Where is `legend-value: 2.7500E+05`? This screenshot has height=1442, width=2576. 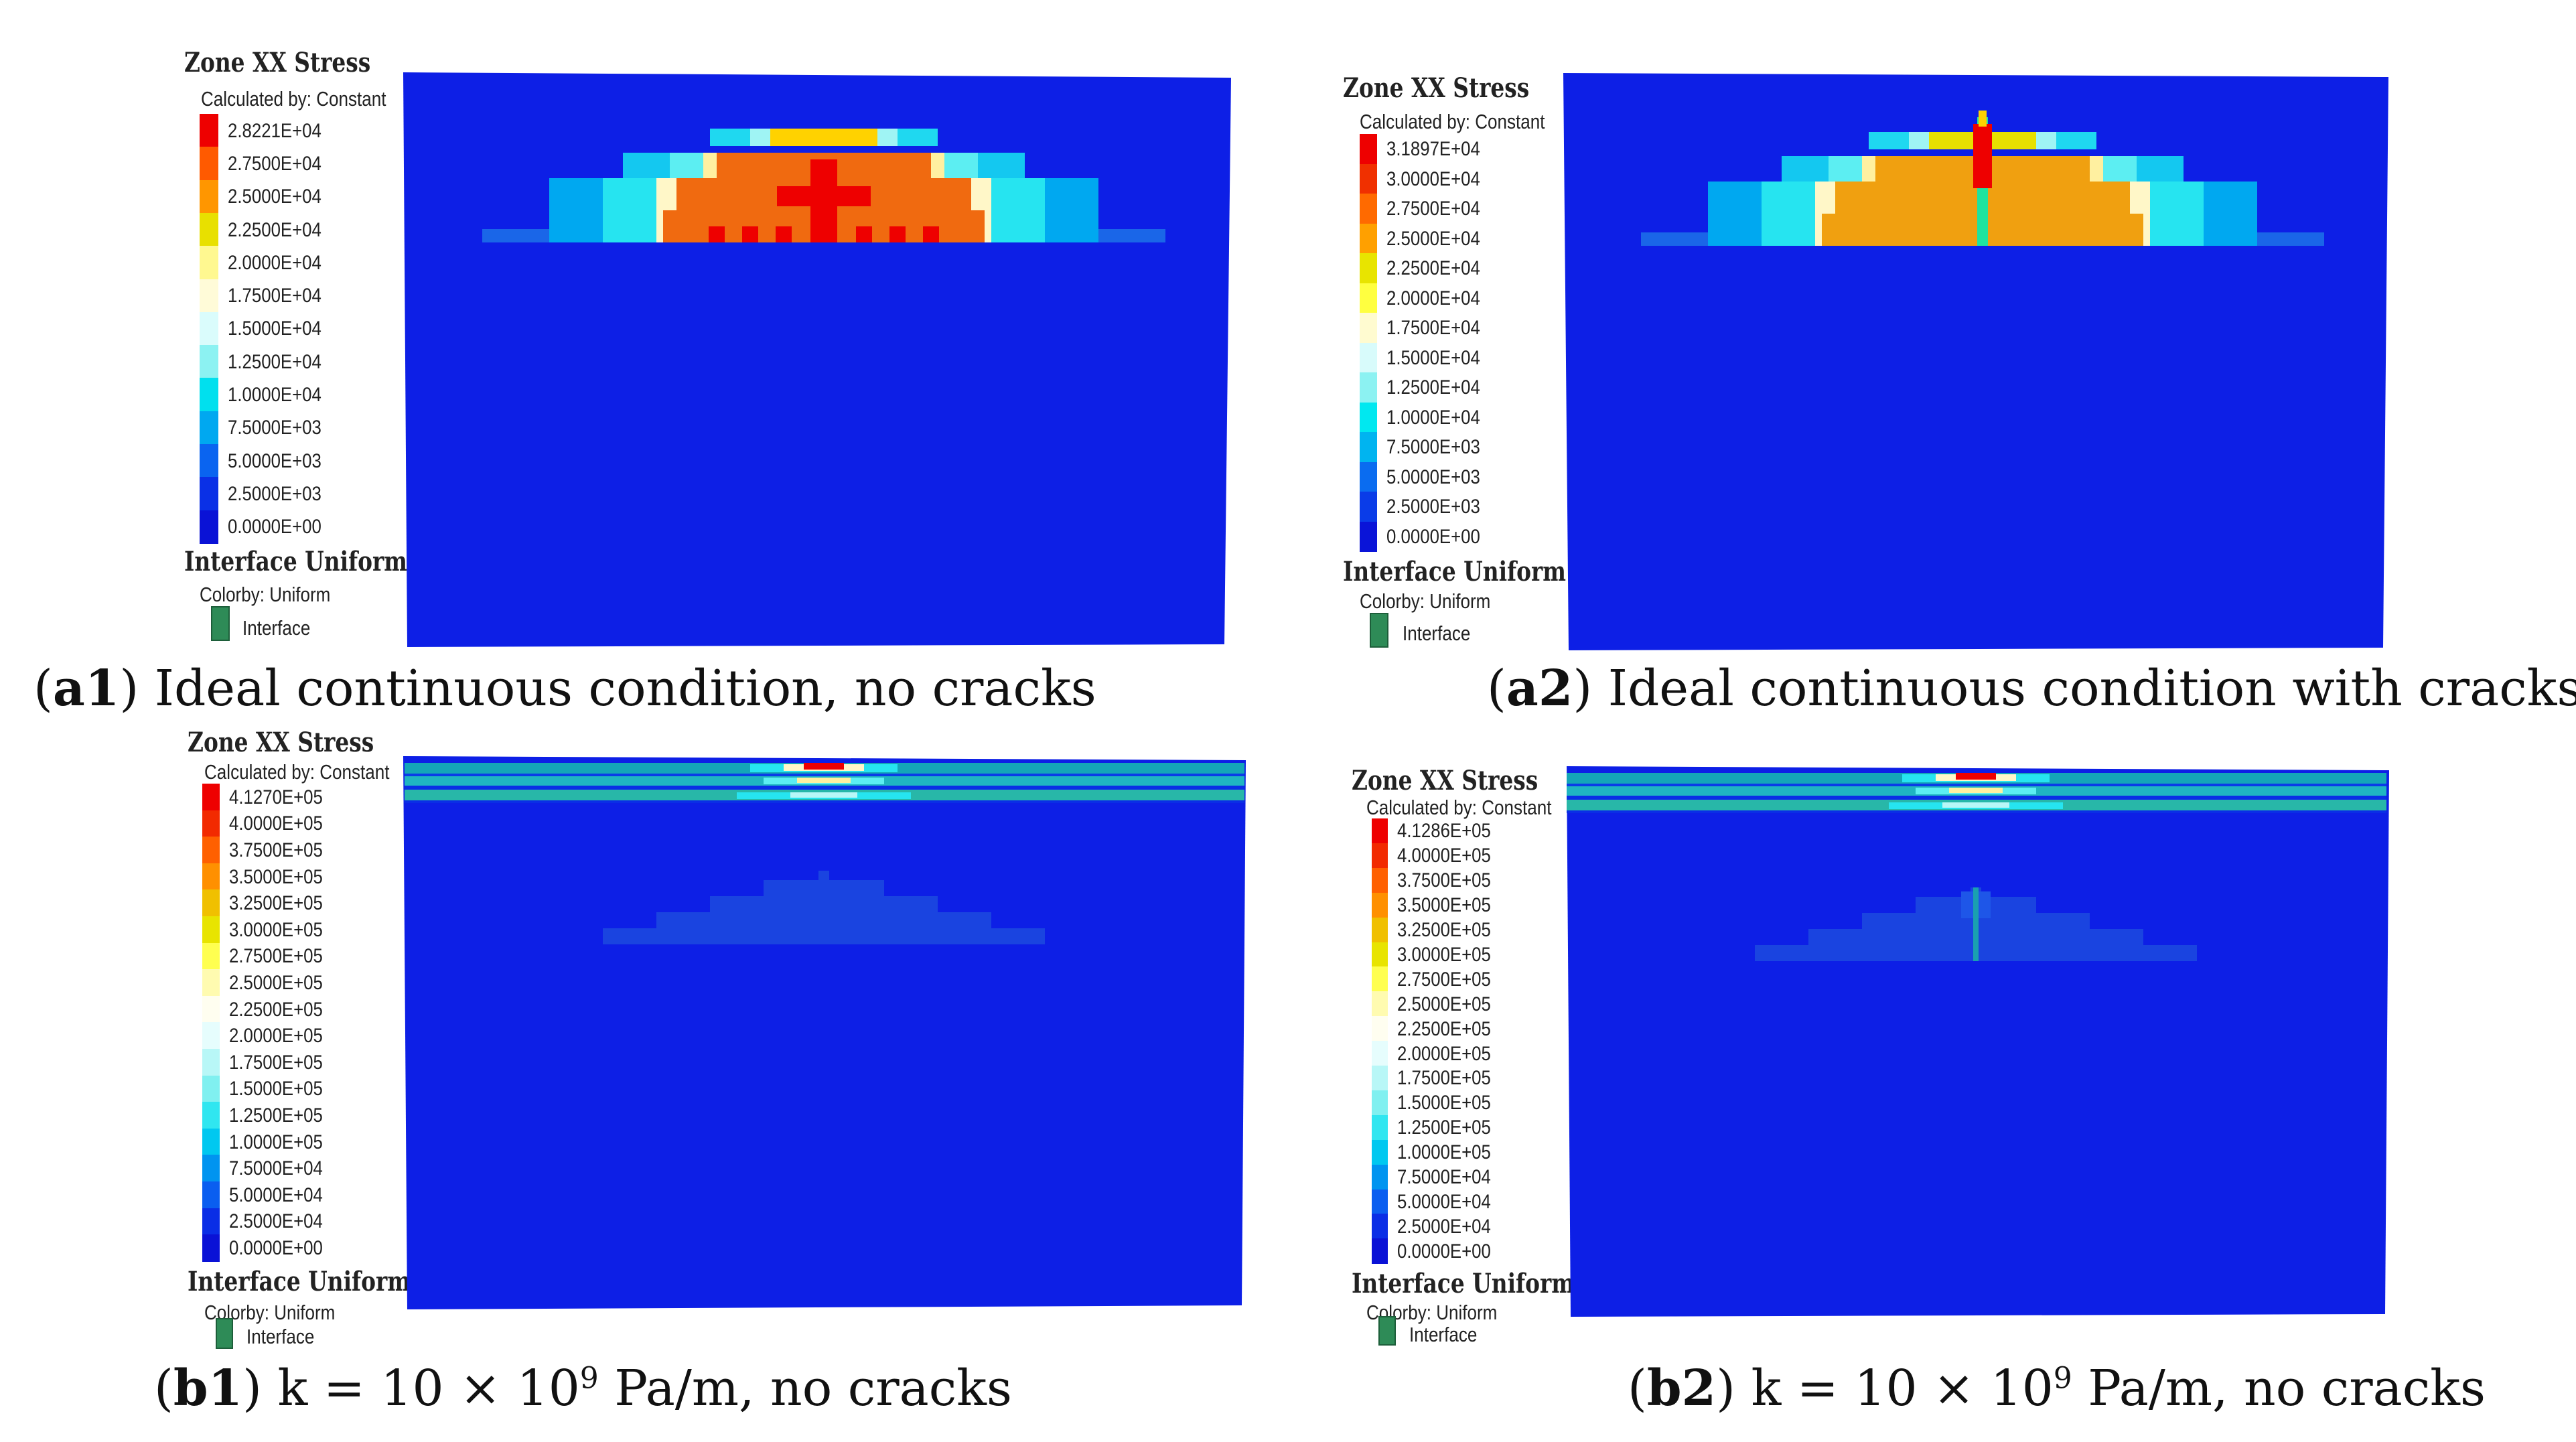
legend-value: 2.7500E+05 is located at coordinates (276, 956).